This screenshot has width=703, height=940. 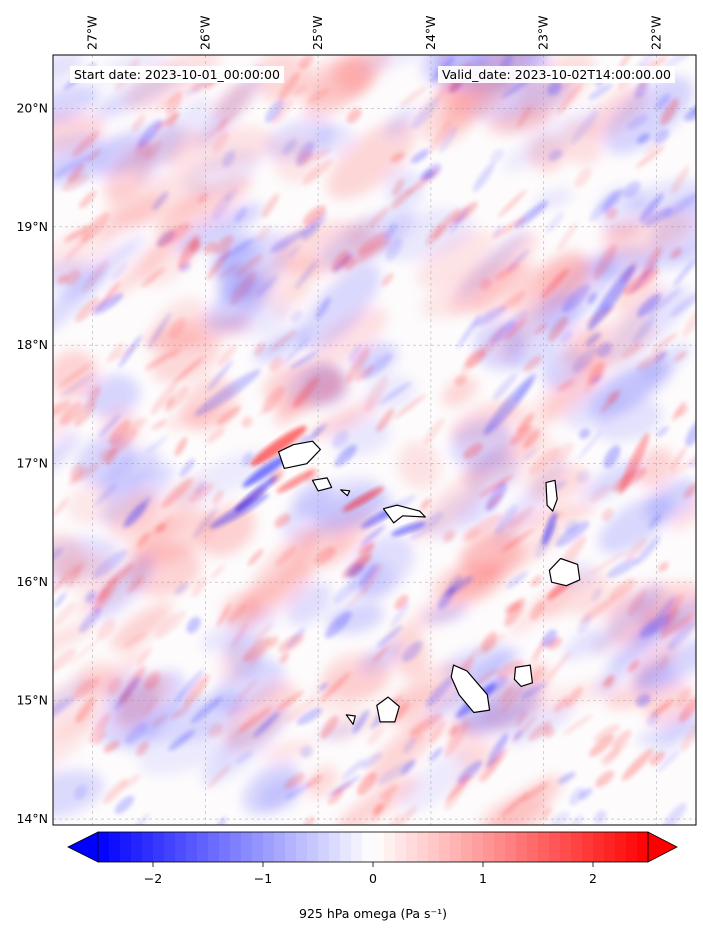 I want to click on lon-tick-label: 23°W, so click(x=543, y=32).